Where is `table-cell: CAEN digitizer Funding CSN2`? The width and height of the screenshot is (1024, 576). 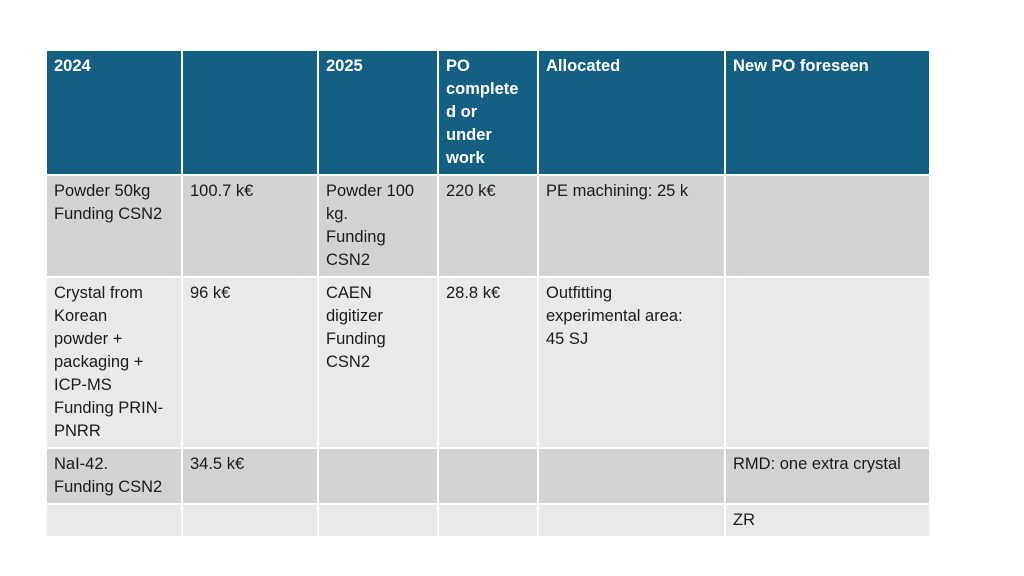
table-cell: CAEN digitizer Funding CSN2 is located at coordinates (378, 362).